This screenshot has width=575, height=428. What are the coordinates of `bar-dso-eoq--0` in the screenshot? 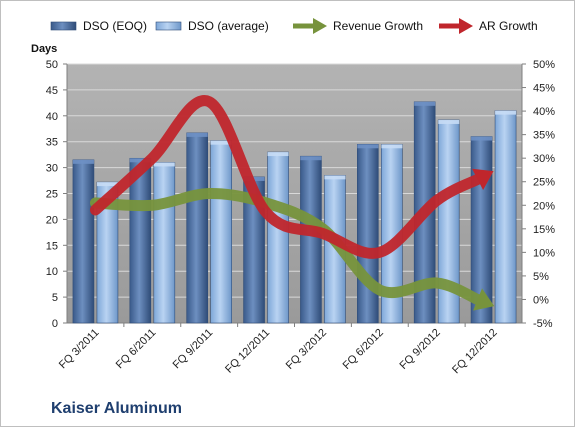 It's located at (83, 241).